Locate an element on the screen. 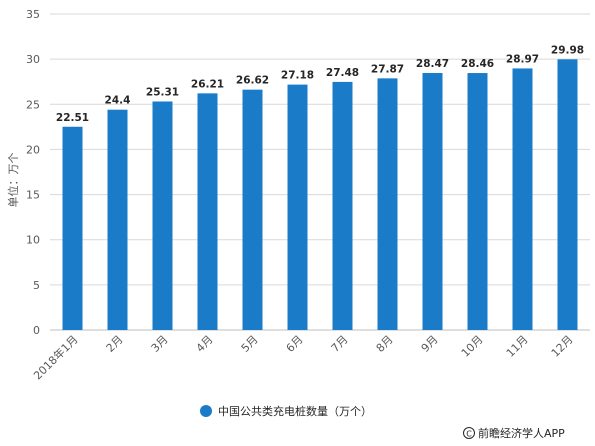 The width and height of the screenshot is (595, 446). data-label: 27.87 is located at coordinates (387, 69).